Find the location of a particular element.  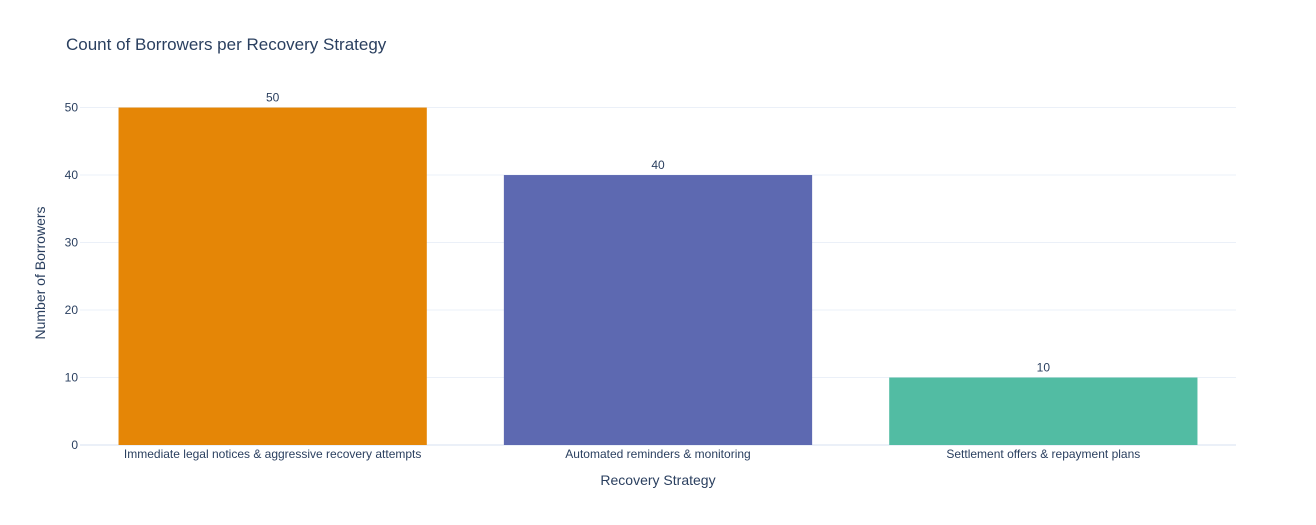

y-tick-label: 40 is located at coordinates (72, 175).